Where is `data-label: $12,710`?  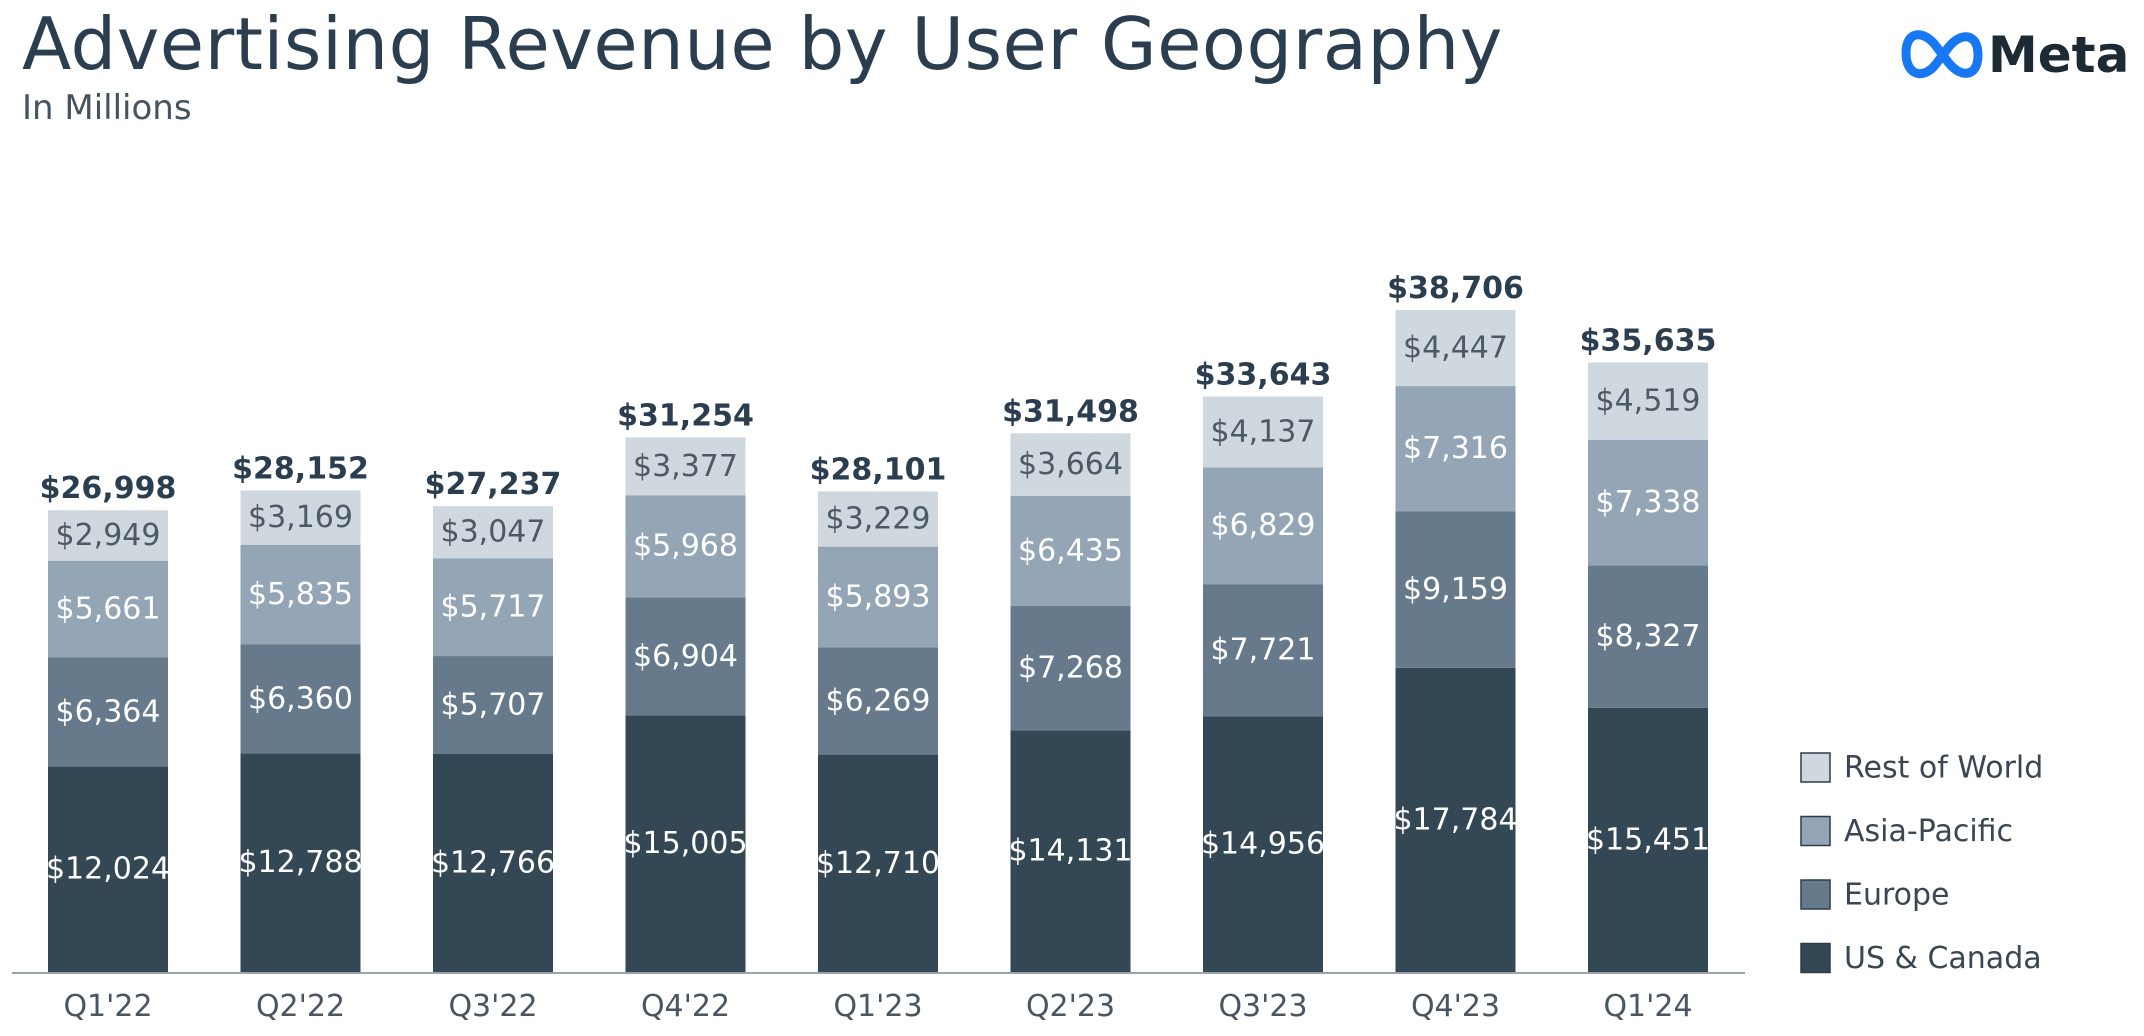
data-label: $12,710 is located at coordinates (878, 863).